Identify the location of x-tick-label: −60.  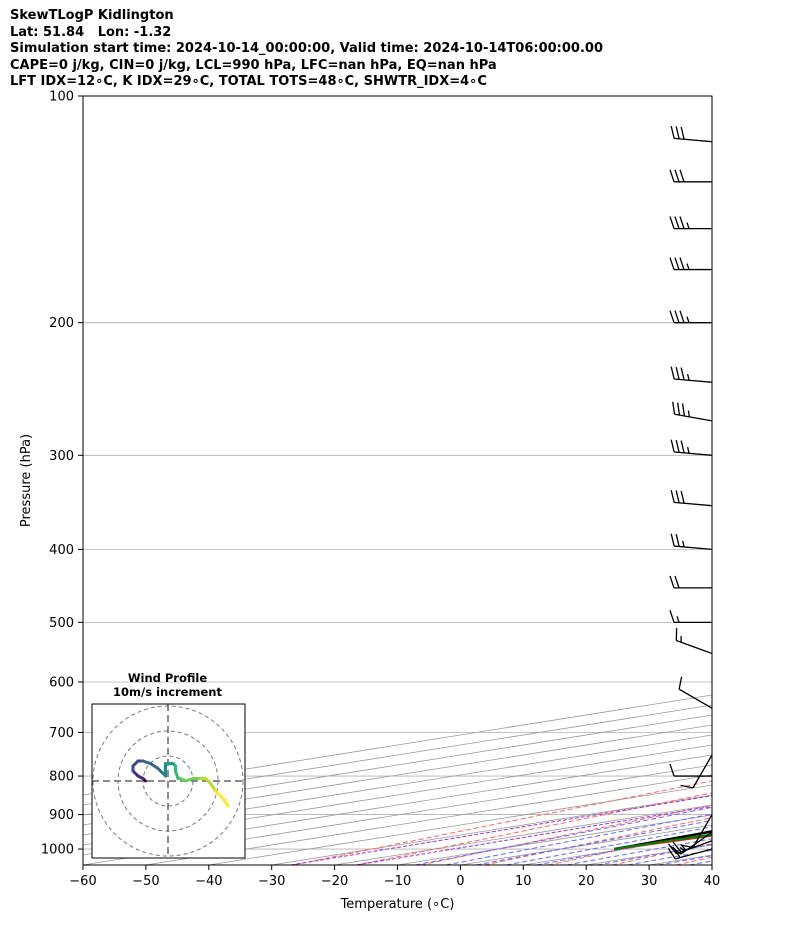
(82, 881).